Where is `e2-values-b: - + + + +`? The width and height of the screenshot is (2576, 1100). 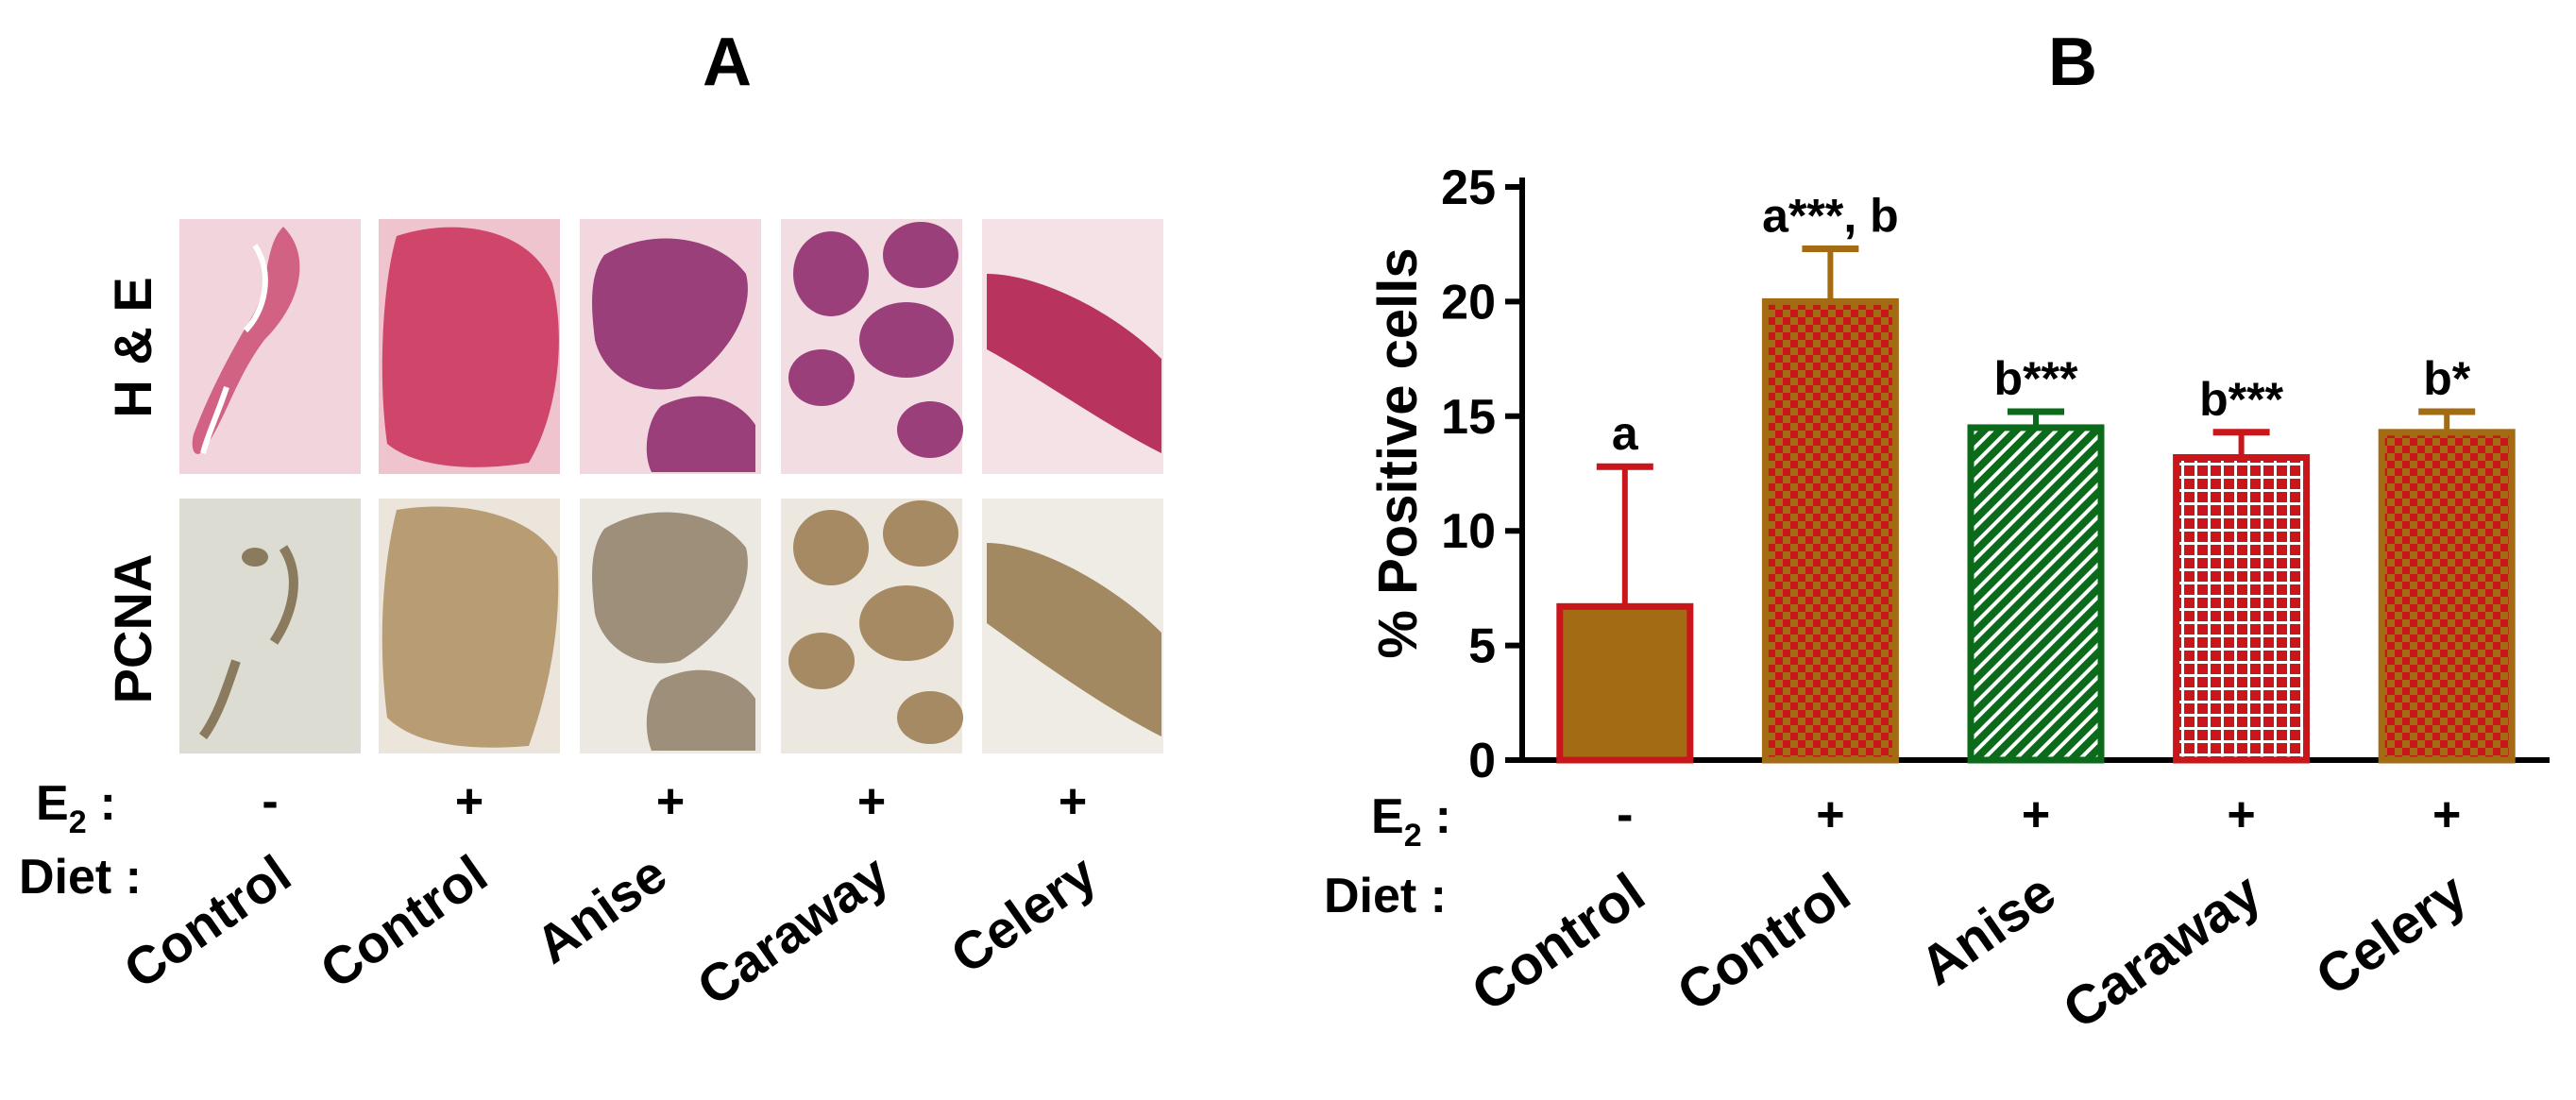
e2-values-b: - + + + + is located at coordinates (2039, 814).